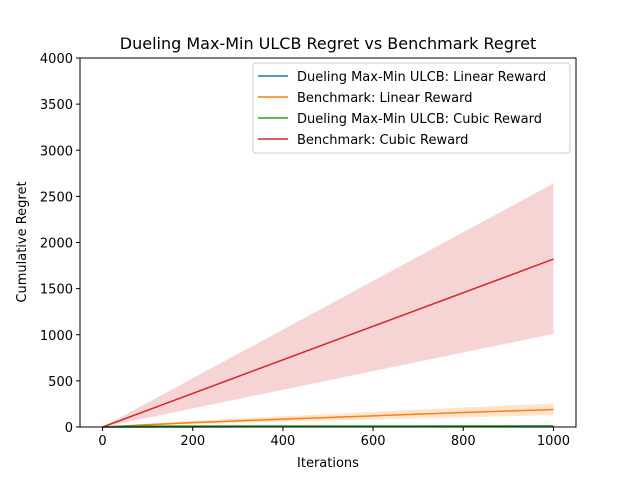  I want to click on legend-box, so click(411, 108).